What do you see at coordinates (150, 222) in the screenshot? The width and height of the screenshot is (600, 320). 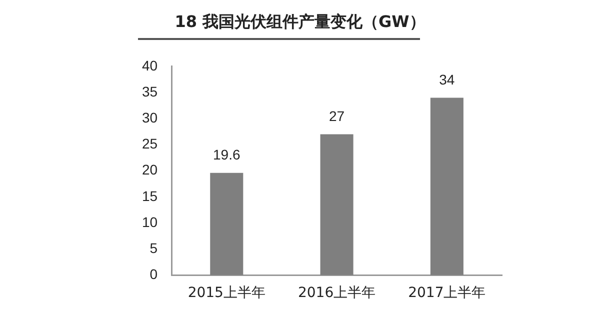 I see `y-tick-label: 10` at bounding box center [150, 222].